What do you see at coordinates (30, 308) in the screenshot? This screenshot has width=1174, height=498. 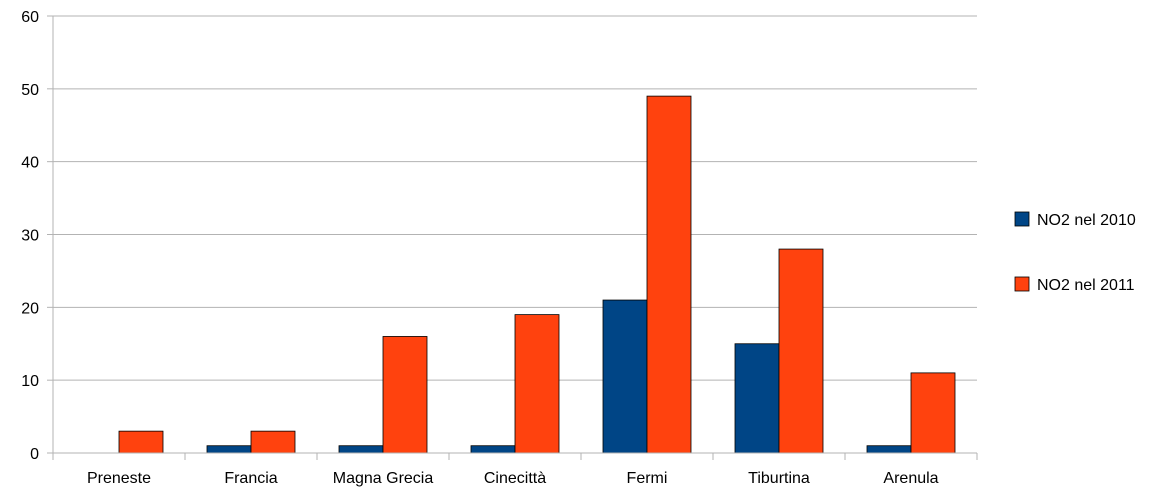 I see `y-tick-label: 20` at bounding box center [30, 308].